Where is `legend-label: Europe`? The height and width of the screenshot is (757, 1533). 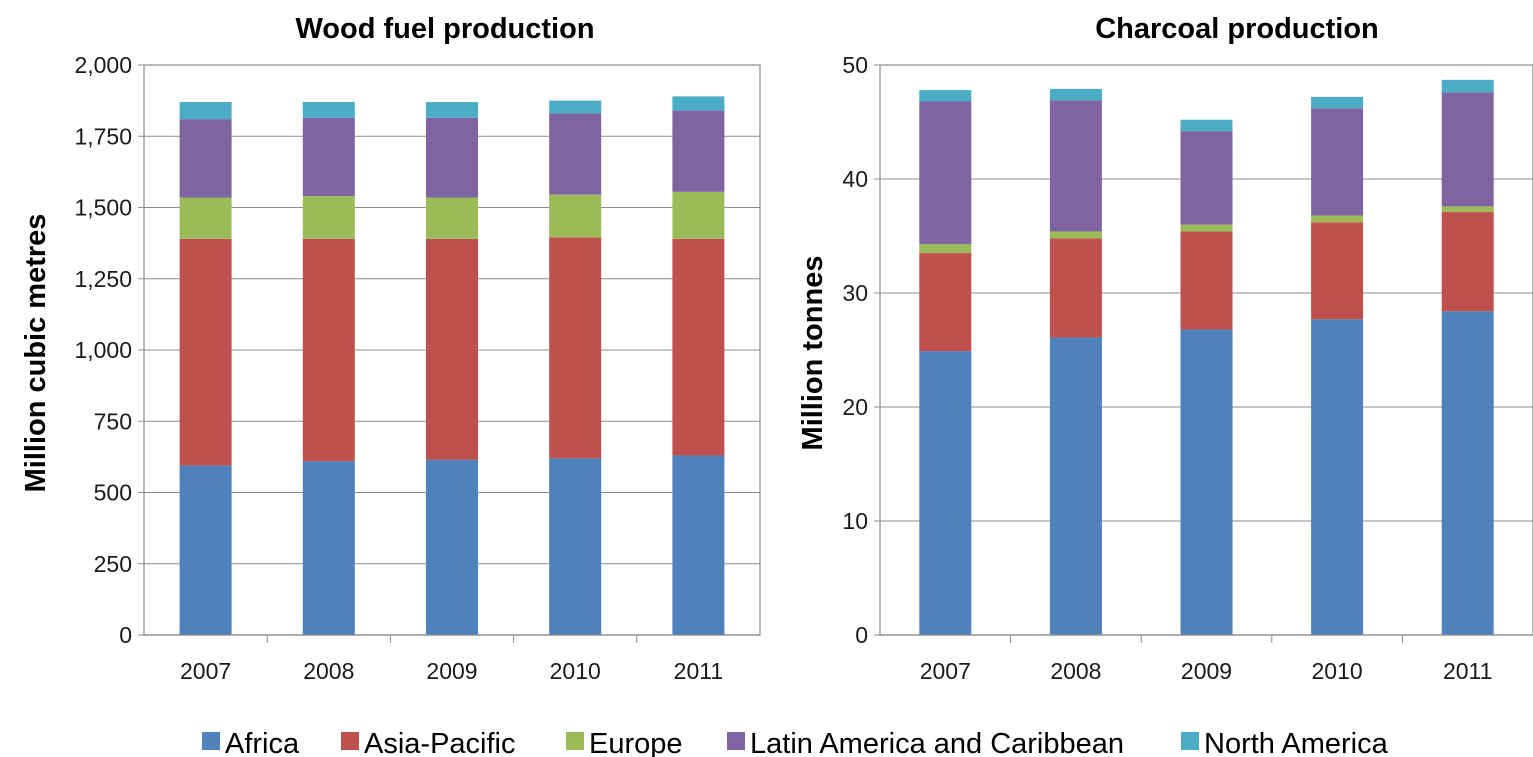 legend-label: Europe is located at coordinates (636, 742).